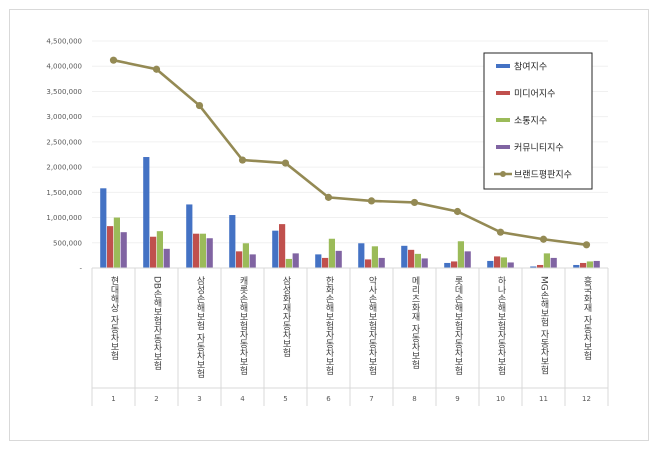 Image resolution: width=660 pixels, height=452 pixels. What do you see at coordinates (64, 168) in the screenshot?
I see `y-tick-label: 2,000,000` at bounding box center [64, 168].